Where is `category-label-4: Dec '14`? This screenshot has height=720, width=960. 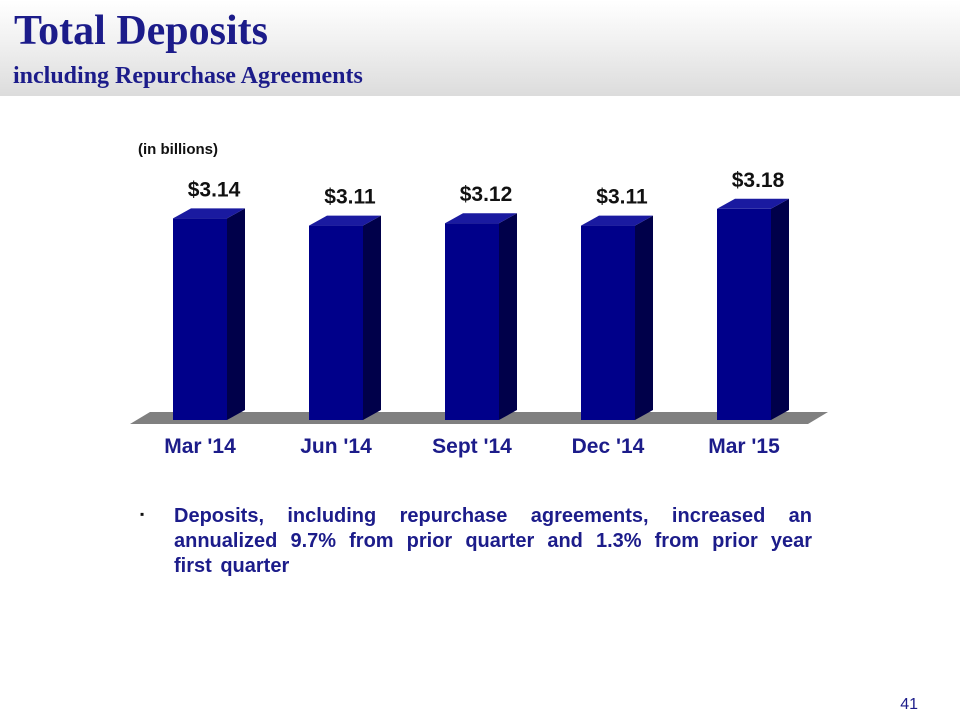
category-label-4: Dec '14 is located at coordinates (608, 446).